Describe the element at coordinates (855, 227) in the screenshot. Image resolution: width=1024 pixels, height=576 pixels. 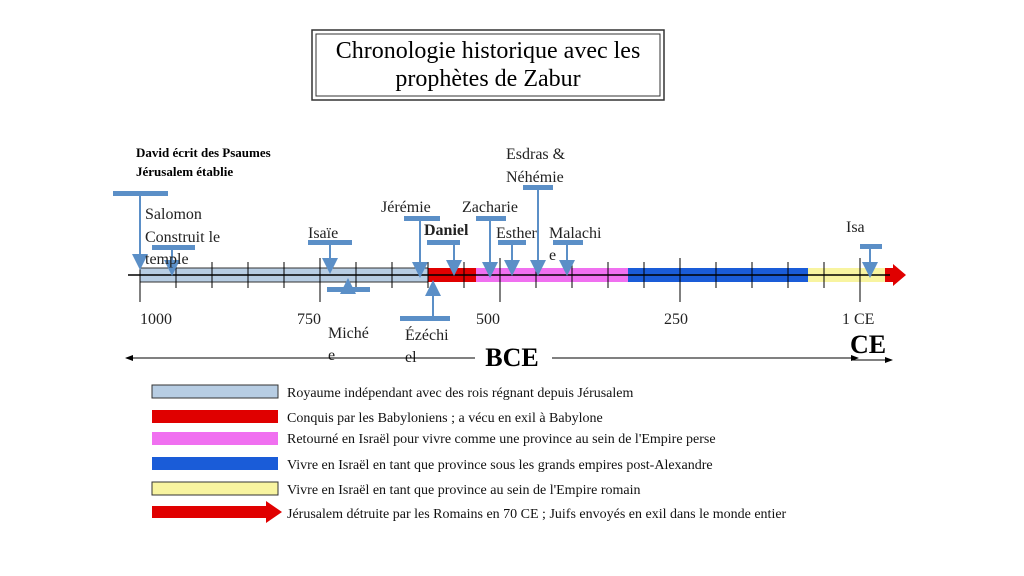
I see `prophet-label: Isa` at that location.